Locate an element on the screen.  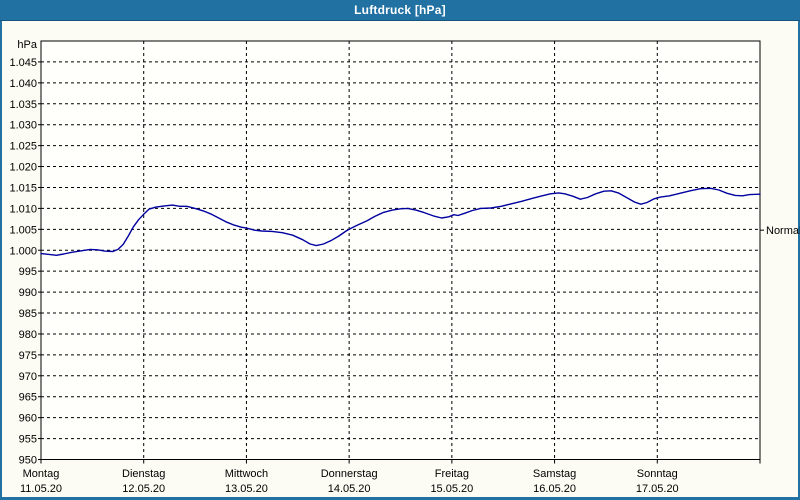
window-title: Luftdruck [hPa] is located at coordinates (400, 10).